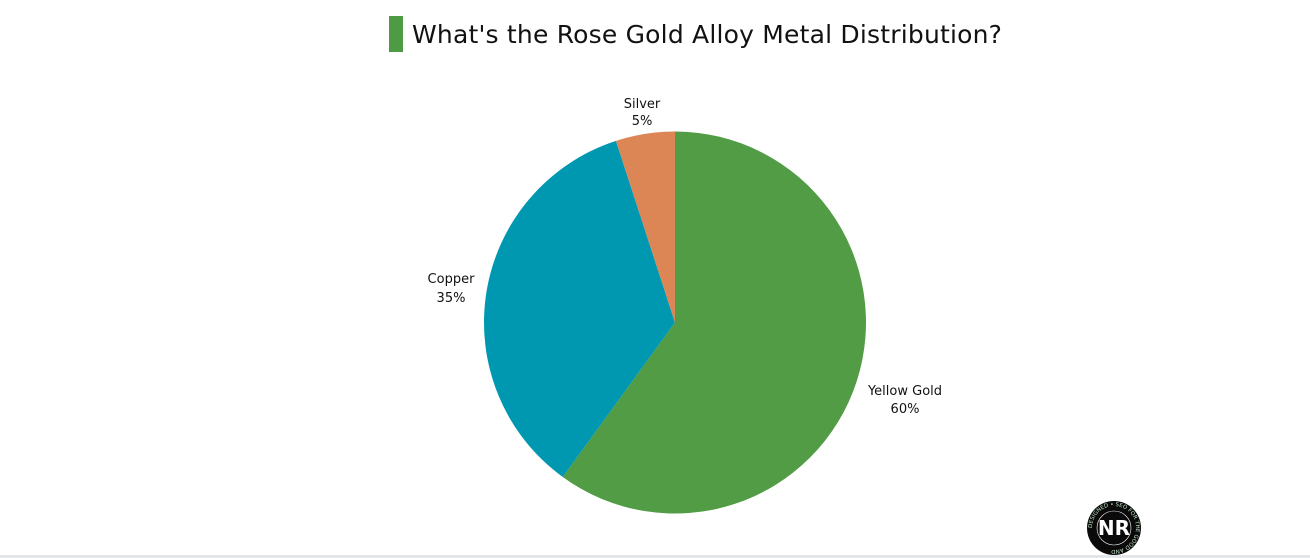 The image size is (1310, 558). I want to click on brand-logo: DESIGNED • SEO FOR THE GOOD AND NR, so click(1114, 528).